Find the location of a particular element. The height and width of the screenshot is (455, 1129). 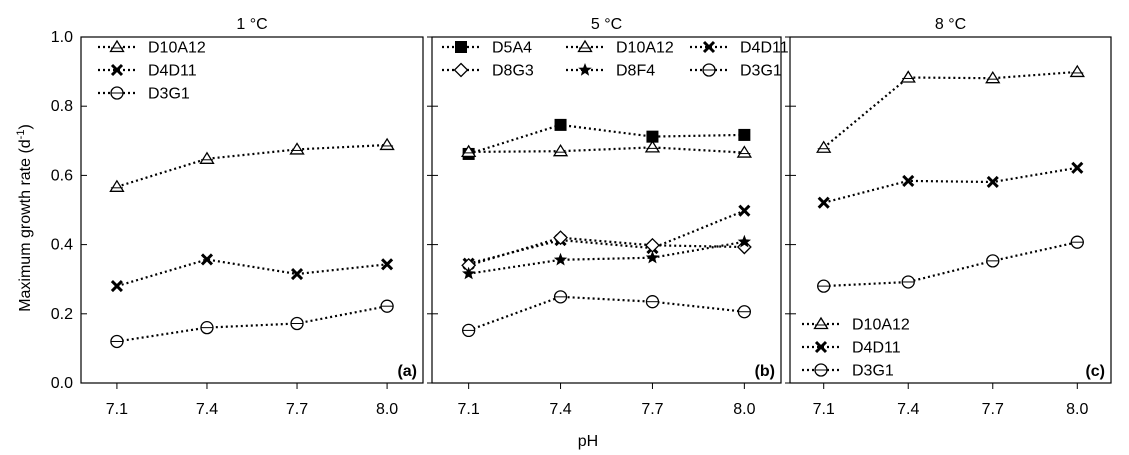

series-d8g3 is located at coordinates (606, 251).